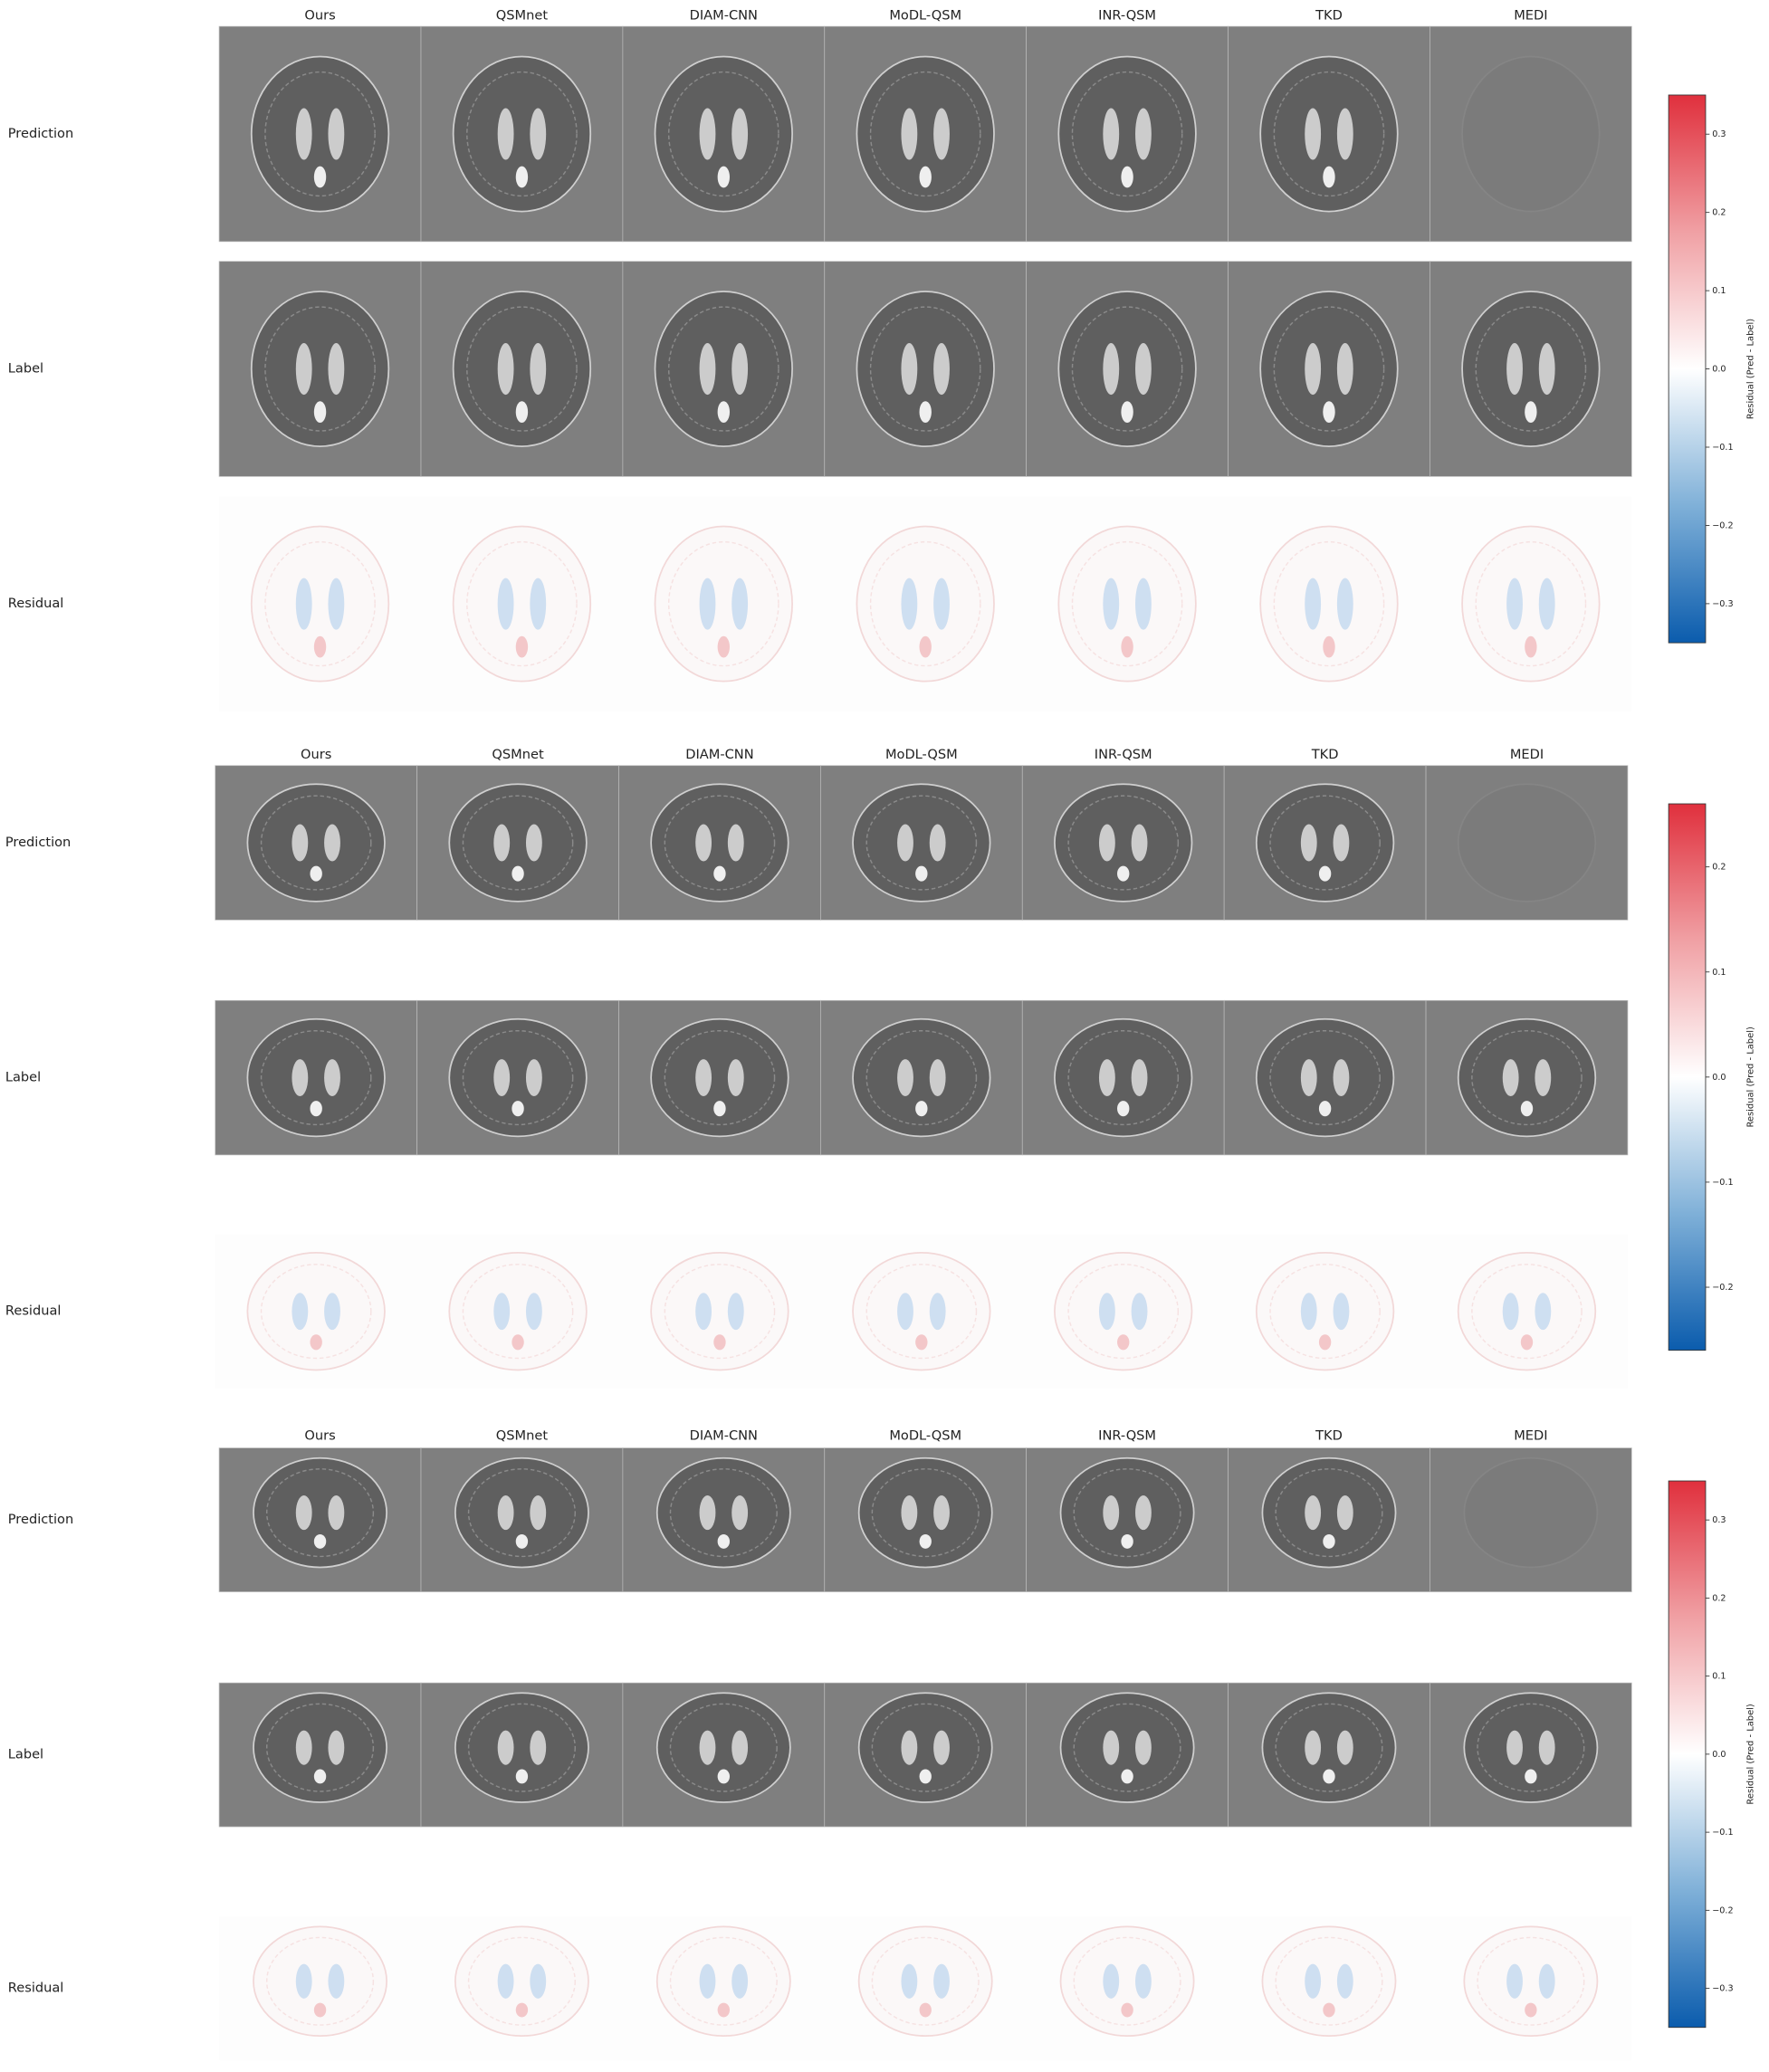  What do you see at coordinates (1722, 604) in the screenshot?
I see `tick-label: −0.3` at bounding box center [1722, 604].